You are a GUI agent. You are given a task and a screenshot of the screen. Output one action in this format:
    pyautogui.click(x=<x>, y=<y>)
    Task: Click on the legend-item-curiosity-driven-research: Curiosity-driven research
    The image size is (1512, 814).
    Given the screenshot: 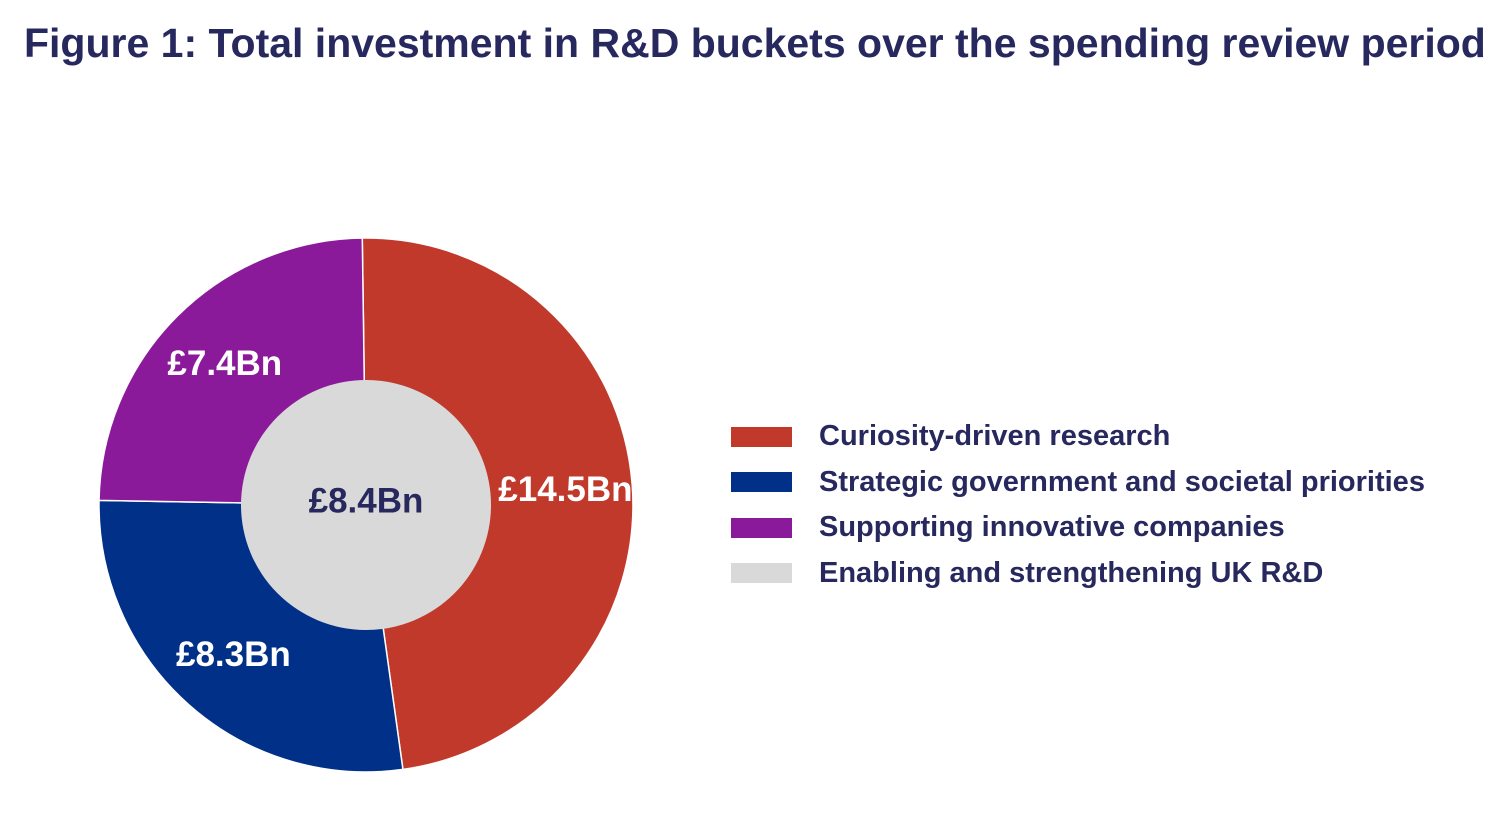 What is the action you would take?
    pyautogui.click(x=1078, y=437)
    